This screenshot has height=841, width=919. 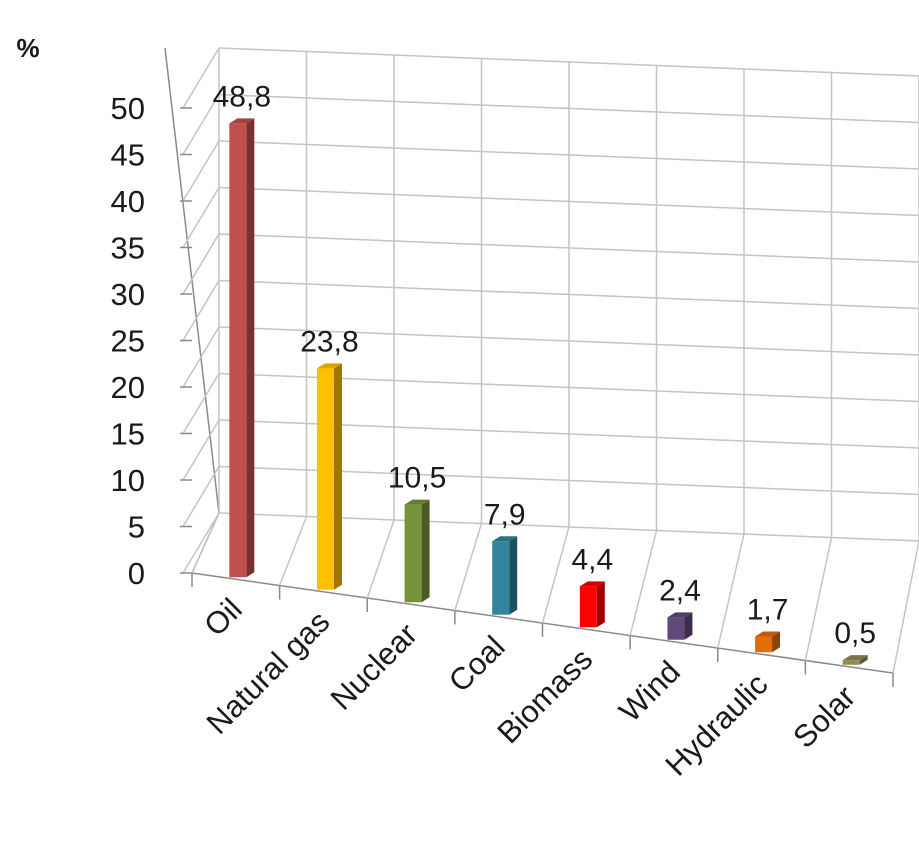 I want to click on y-tick-label: 35, so click(x=128, y=248).